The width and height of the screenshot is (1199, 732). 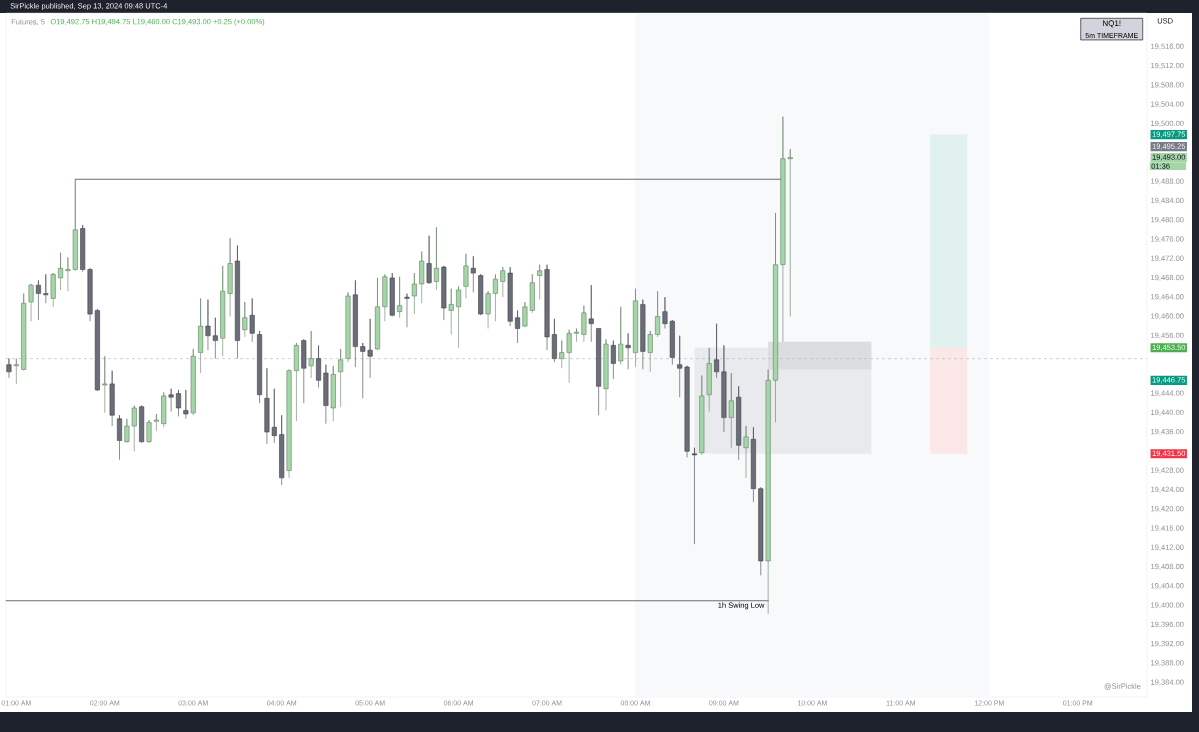 What do you see at coordinates (1112, 24) in the screenshot?
I see `annotation: NQ1!` at bounding box center [1112, 24].